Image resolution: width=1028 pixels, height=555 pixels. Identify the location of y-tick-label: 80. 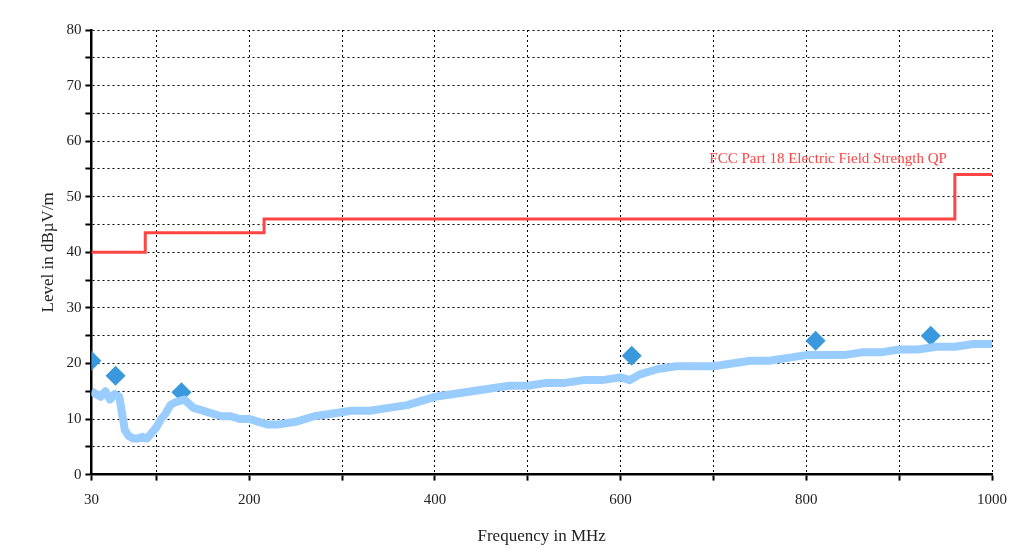
(74, 28).